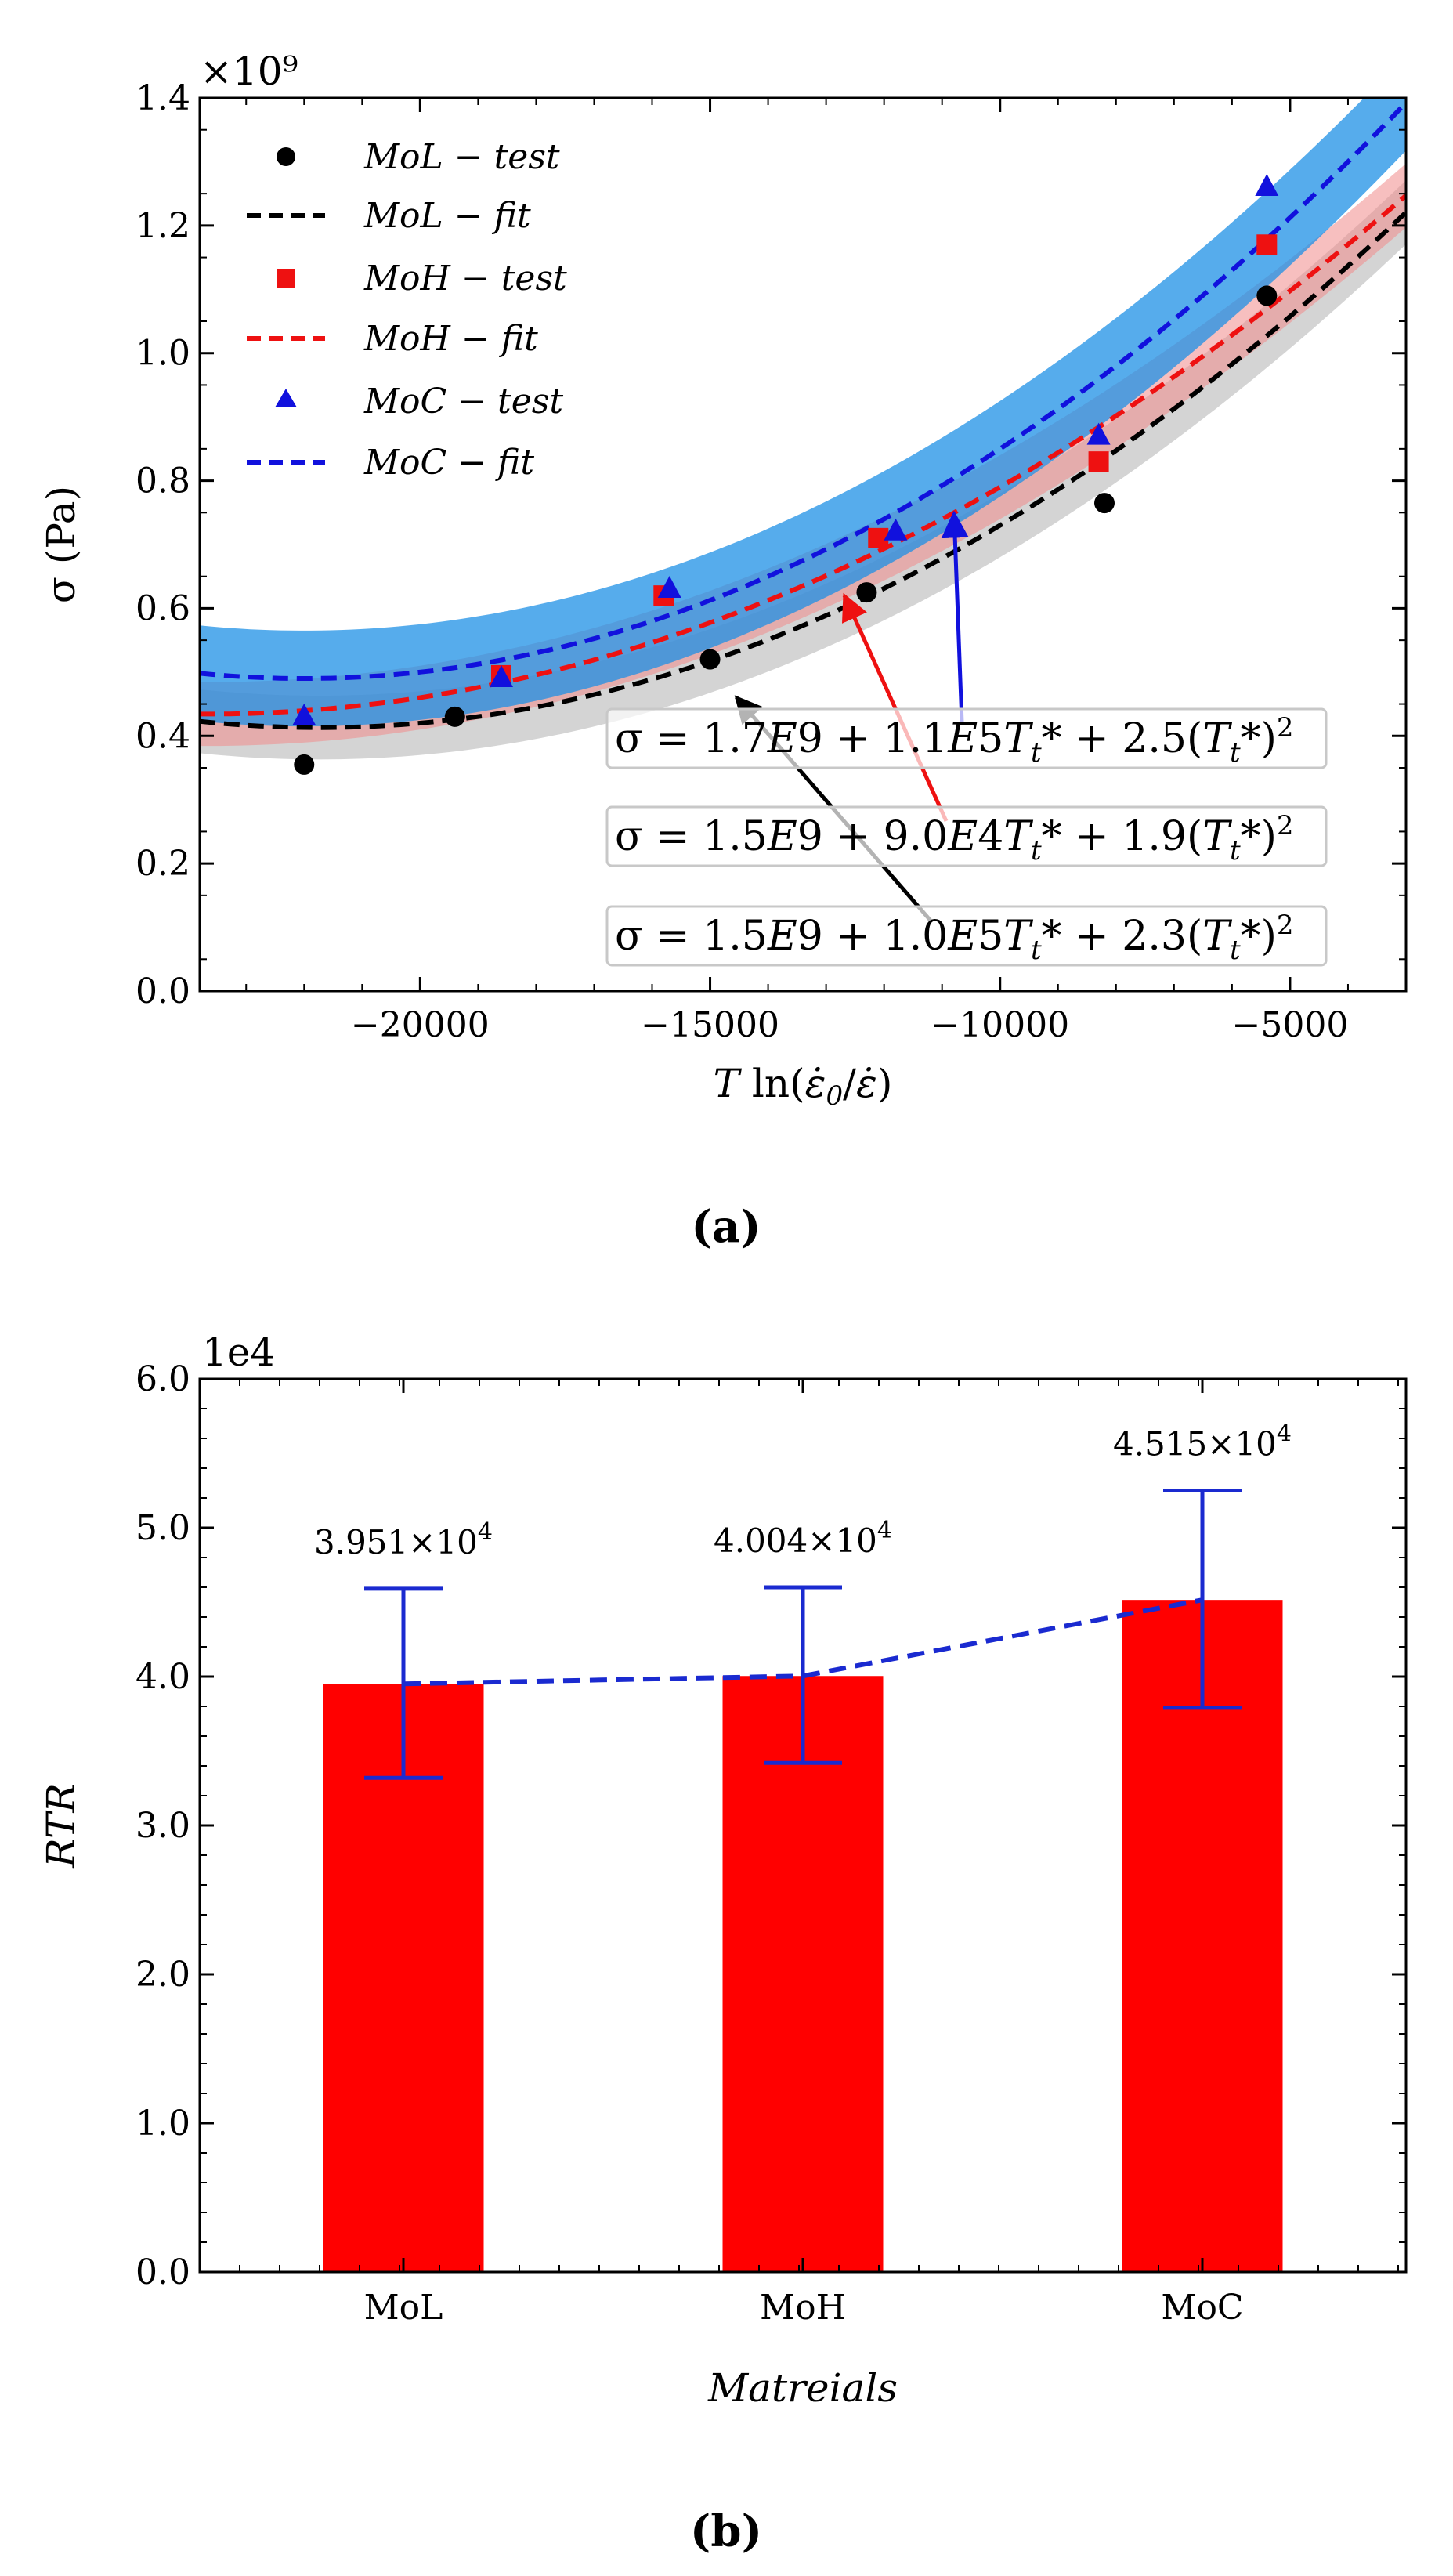 Image resolution: width=1453 pixels, height=2576 pixels. What do you see at coordinates (249, 71) in the screenshot?
I see `y-multiplier-a: ×10⁹` at bounding box center [249, 71].